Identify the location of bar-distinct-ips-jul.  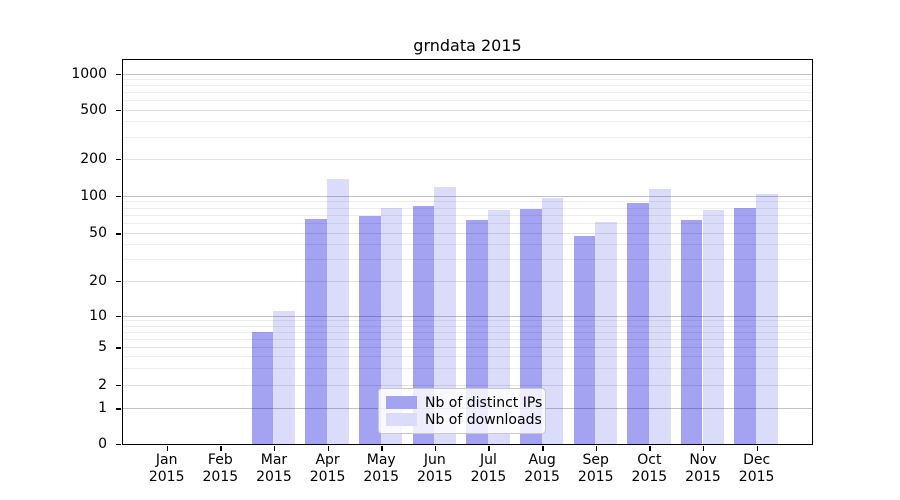
(477, 331).